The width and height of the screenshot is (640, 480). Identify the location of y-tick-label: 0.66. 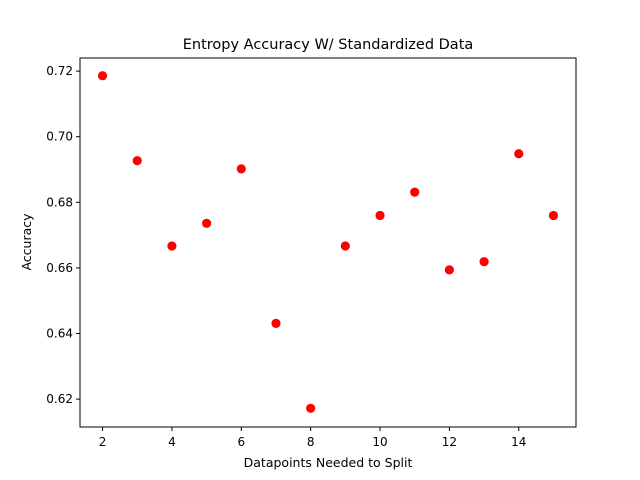
(59, 268).